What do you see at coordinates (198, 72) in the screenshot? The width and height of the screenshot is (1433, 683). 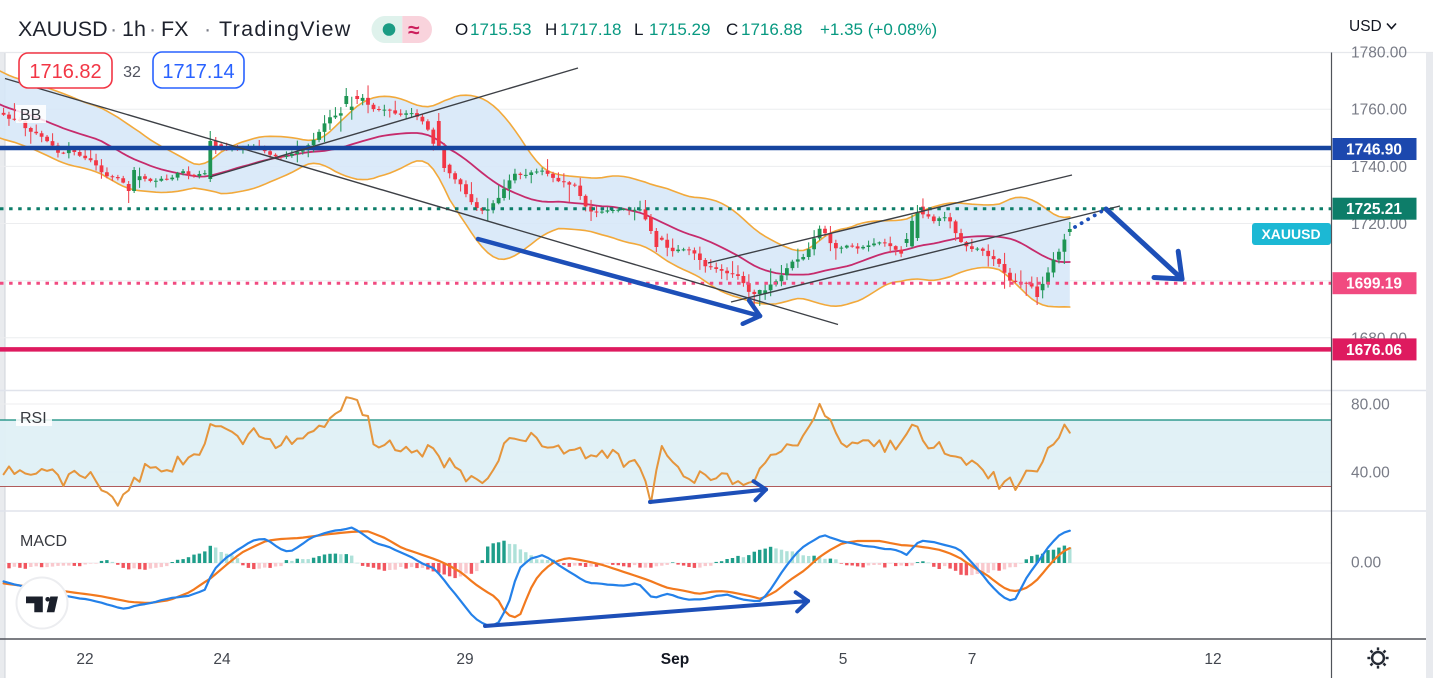 I see `svg-text: 1717.14` at bounding box center [198, 72].